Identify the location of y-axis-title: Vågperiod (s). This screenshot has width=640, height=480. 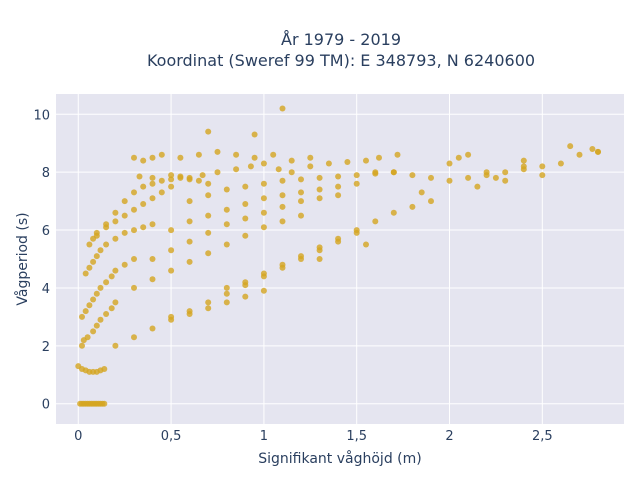
(22, 258).